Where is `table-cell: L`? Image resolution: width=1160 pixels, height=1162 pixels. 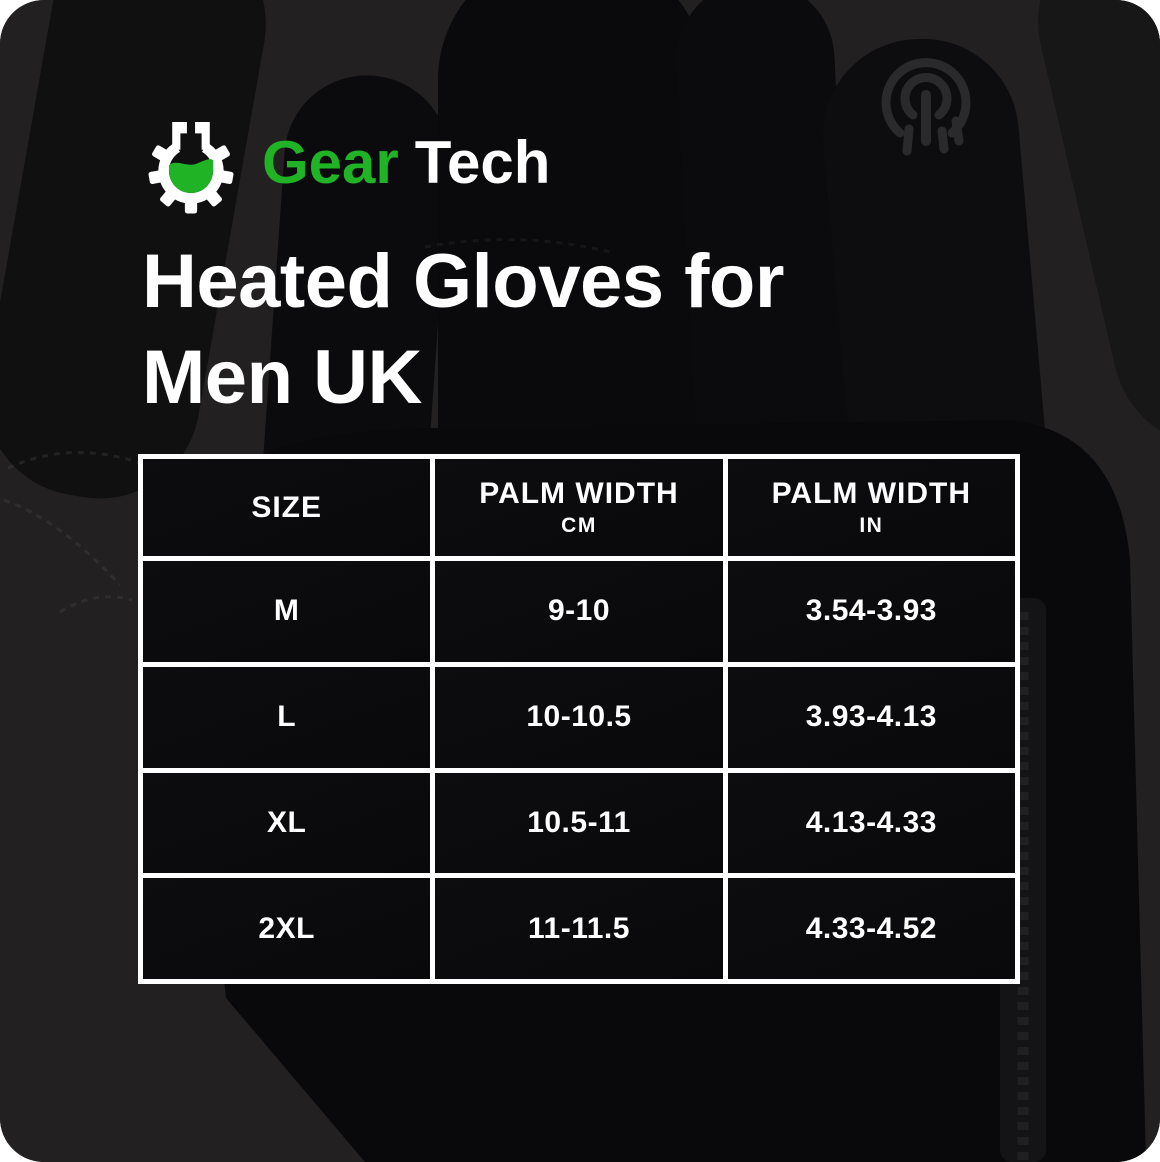 table-cell: L is located at coordinates (287, 717).